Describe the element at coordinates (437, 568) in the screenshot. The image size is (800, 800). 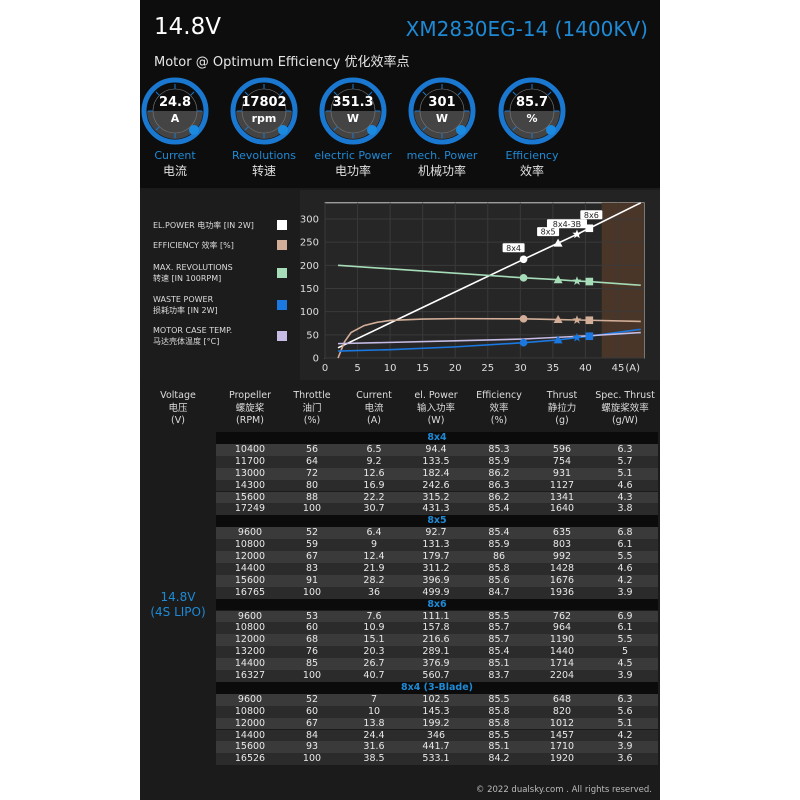
I see `table-row: 14400 83 21.9 311.2 85.8 1428 4.6` at that location.